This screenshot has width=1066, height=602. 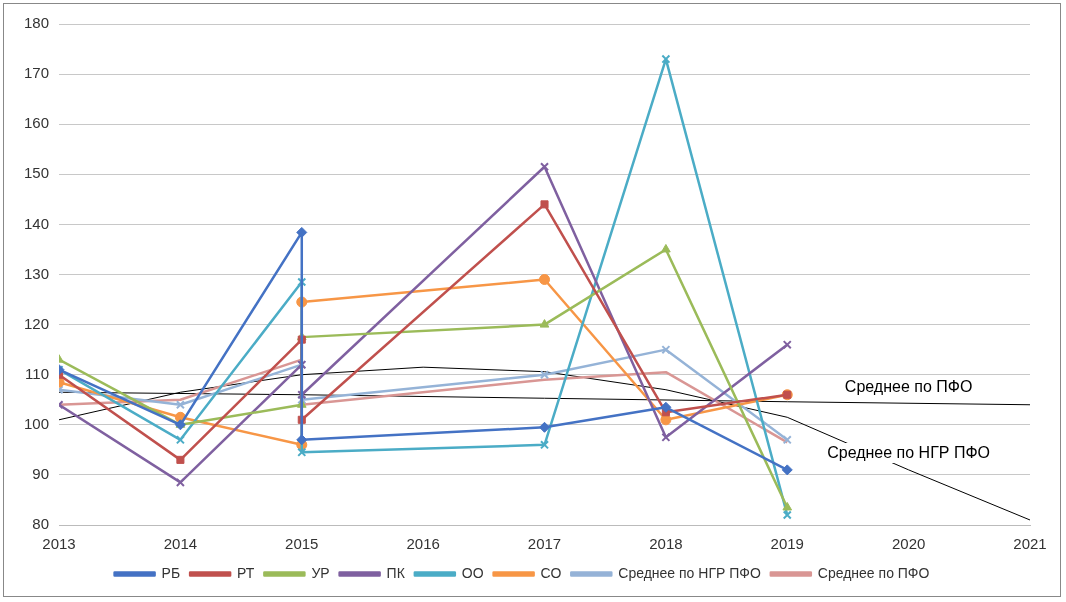 What do you see at coordinates (551, 572) in the screenshot?
I see `legend-label: СО` at bounding box center [551, 572].